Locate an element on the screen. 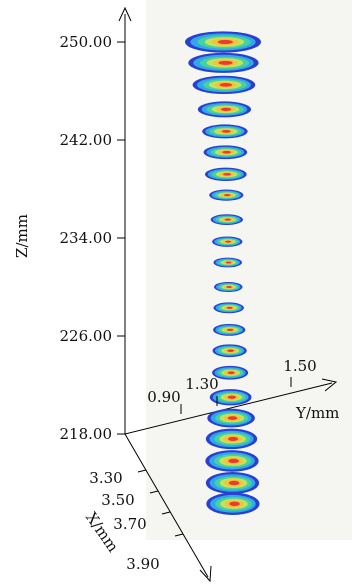  y-axis-line is located at coordinates (228, 408).